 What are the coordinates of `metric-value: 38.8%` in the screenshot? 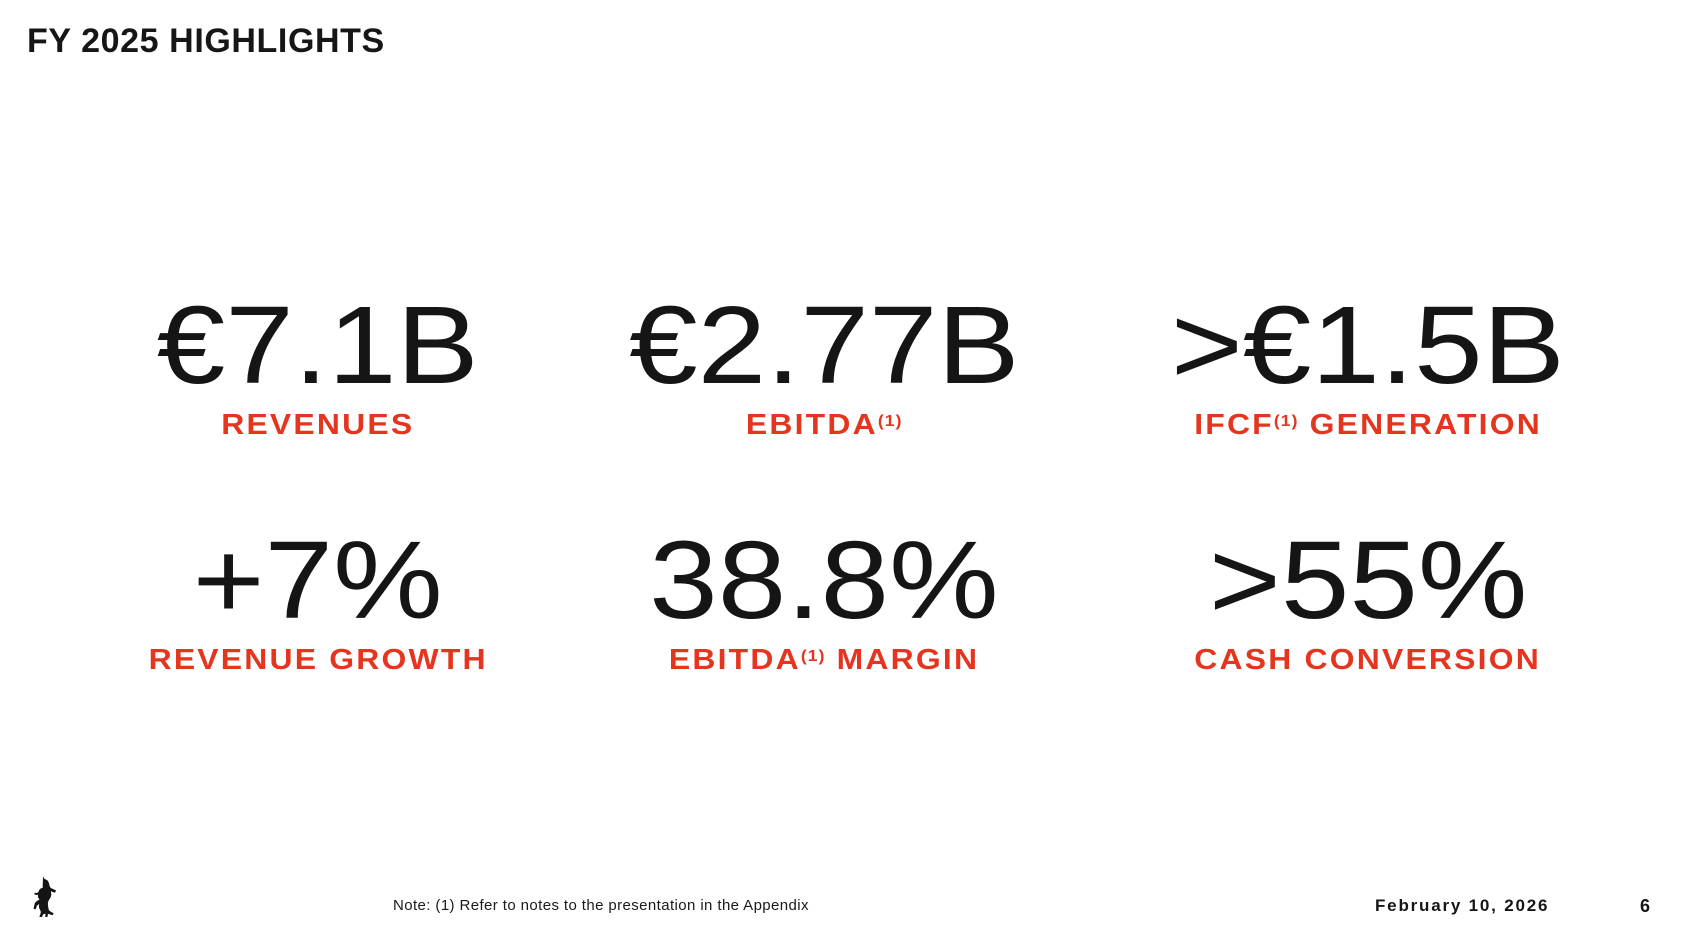 It's located at (824, 580).